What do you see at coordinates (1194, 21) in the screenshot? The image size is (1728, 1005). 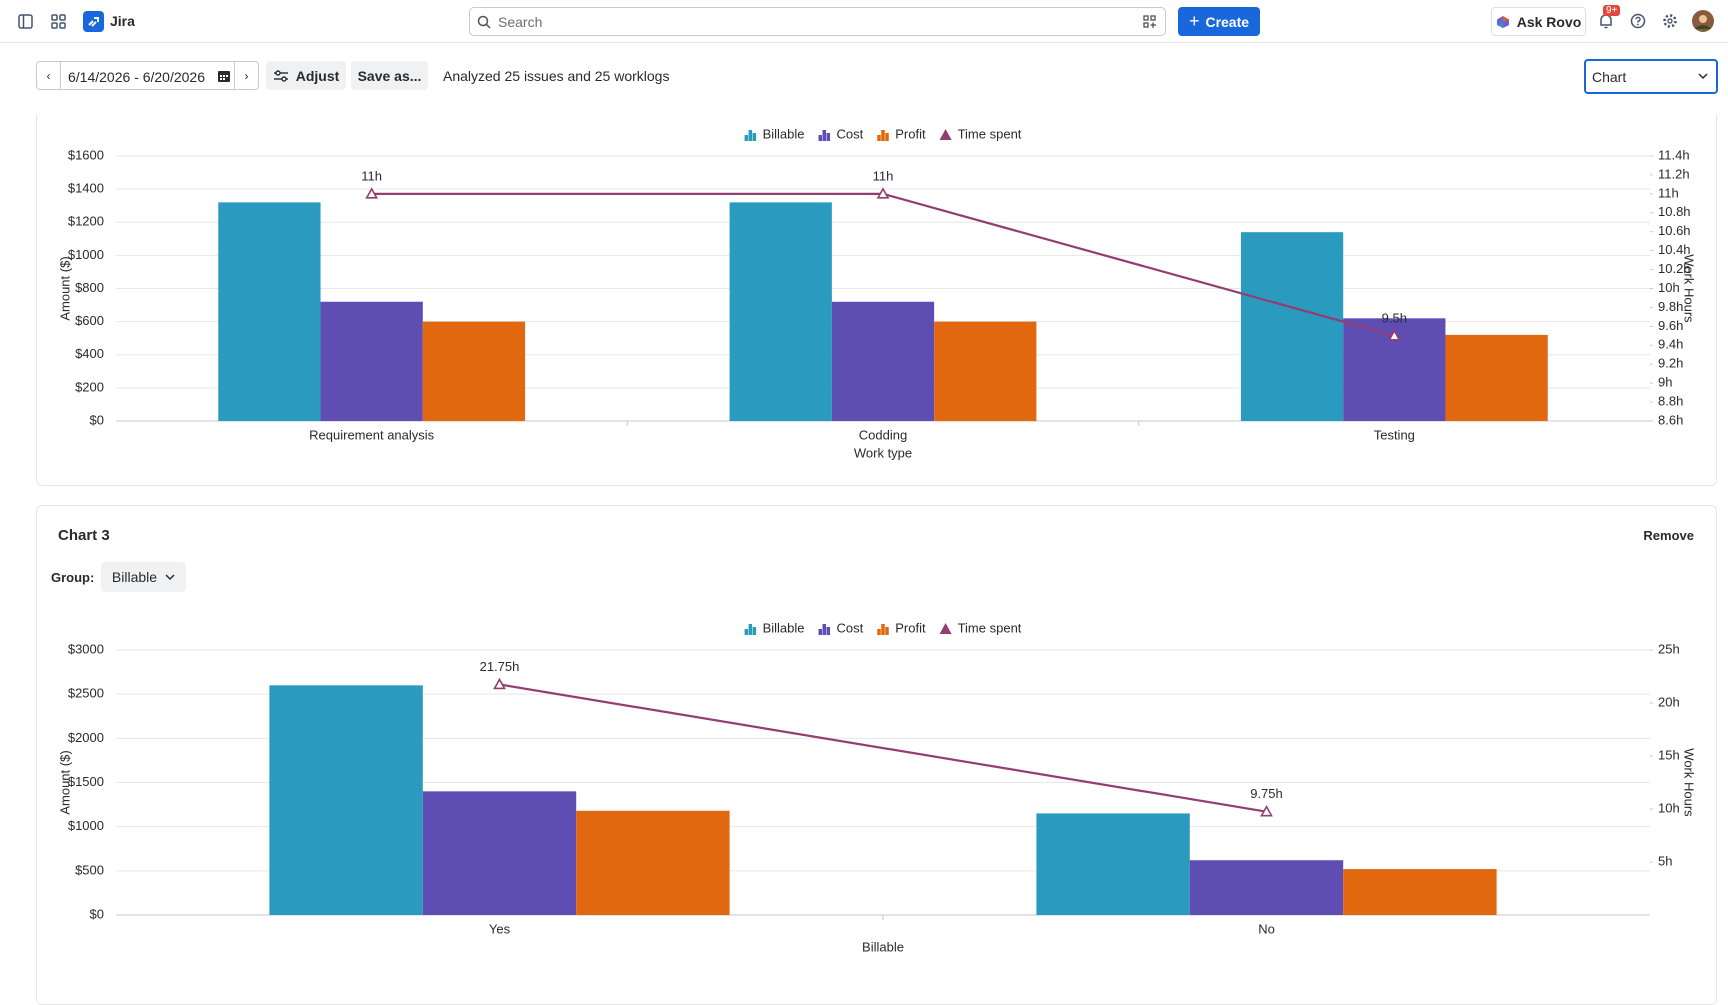 I see `plus-icon: +` at bounding box center [1194, 21].